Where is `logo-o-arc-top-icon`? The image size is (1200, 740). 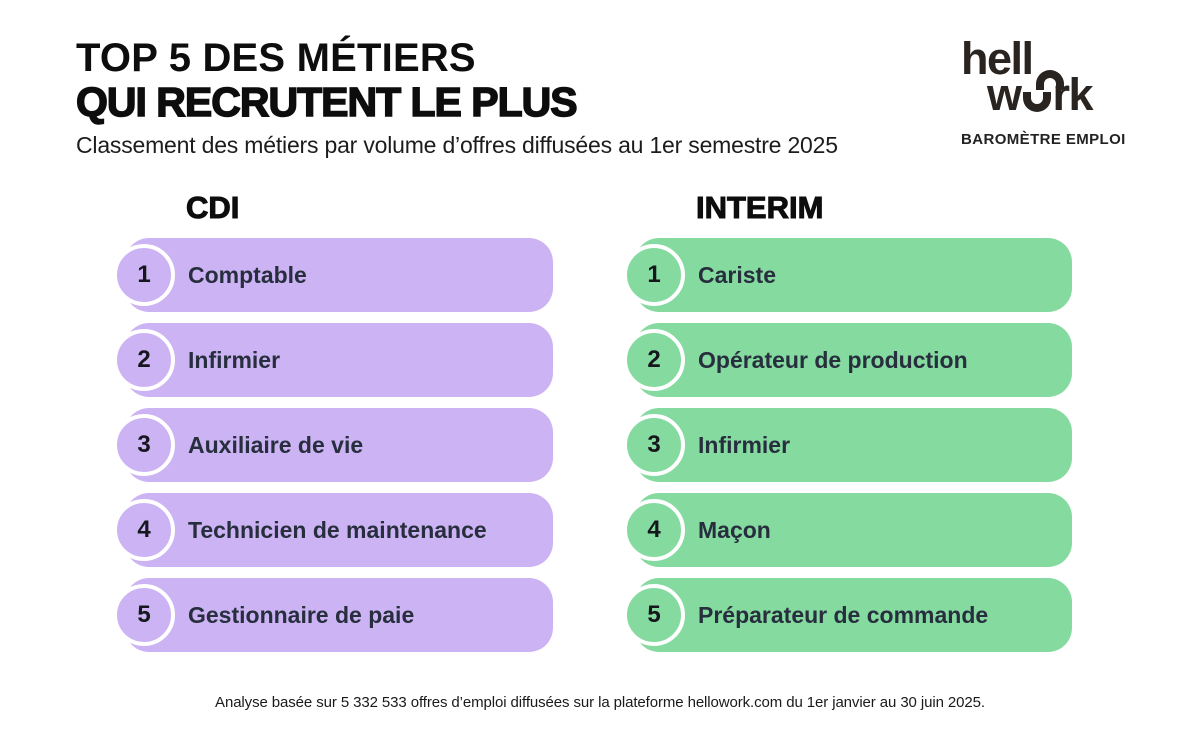 logo-o-arc-top-icon is located at coordinates (1049, 80).